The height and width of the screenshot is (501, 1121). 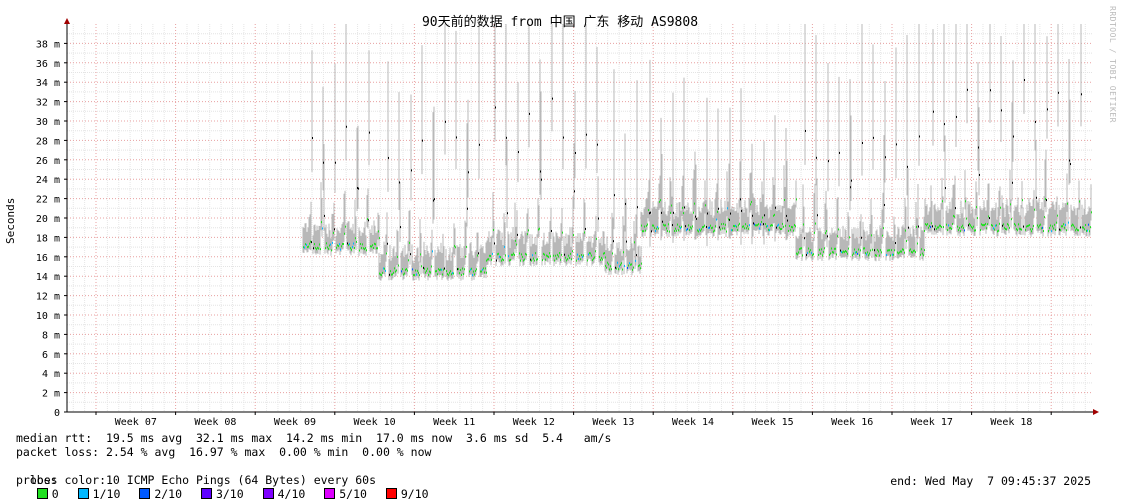 I want to click on y-tick-label: 34 m, so click(x=48, y=83).